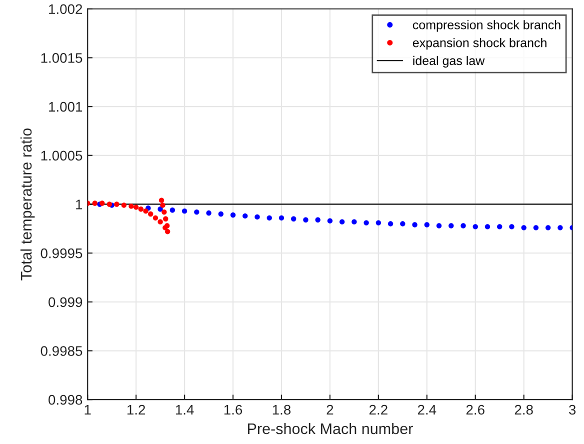 The width and height of the screenshot is (584, 444). I want to click on y-tick-label: 0.998, so click(65, 399).